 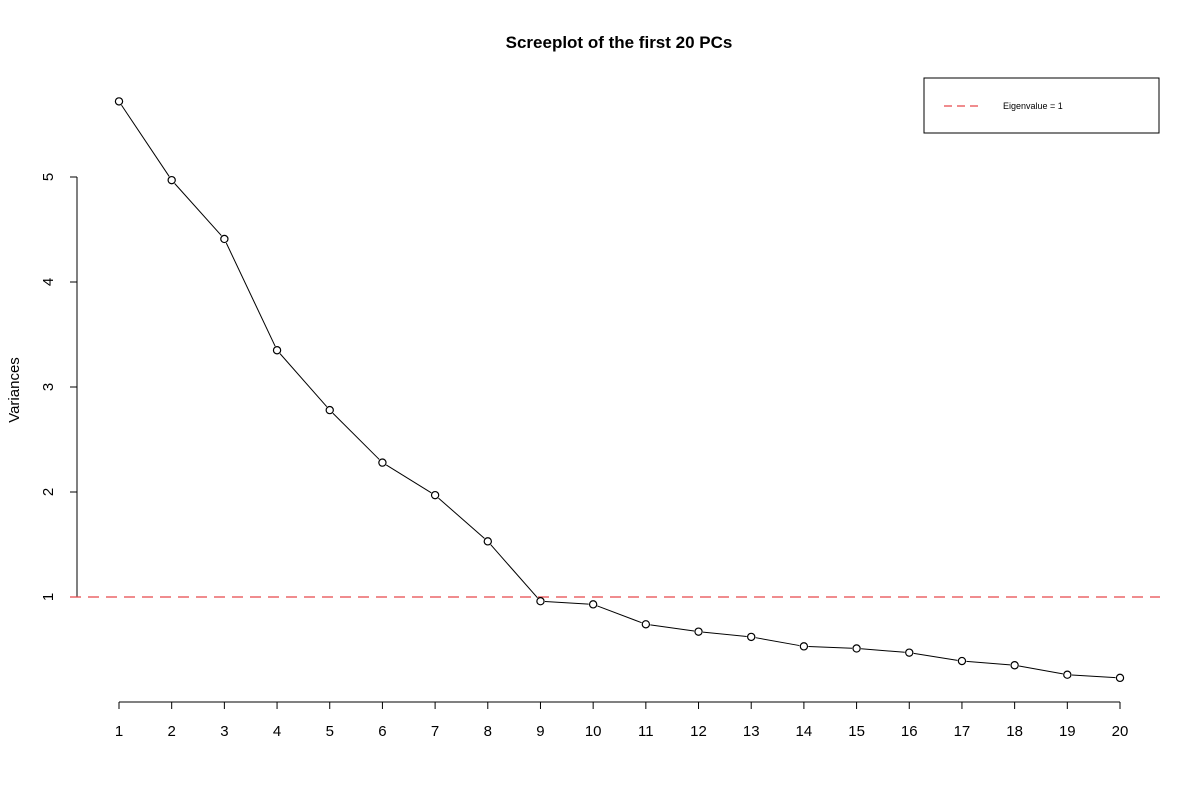 I want to click on y-axis-ticks: 1 2 3 4 5, so click(x=58, y=387).